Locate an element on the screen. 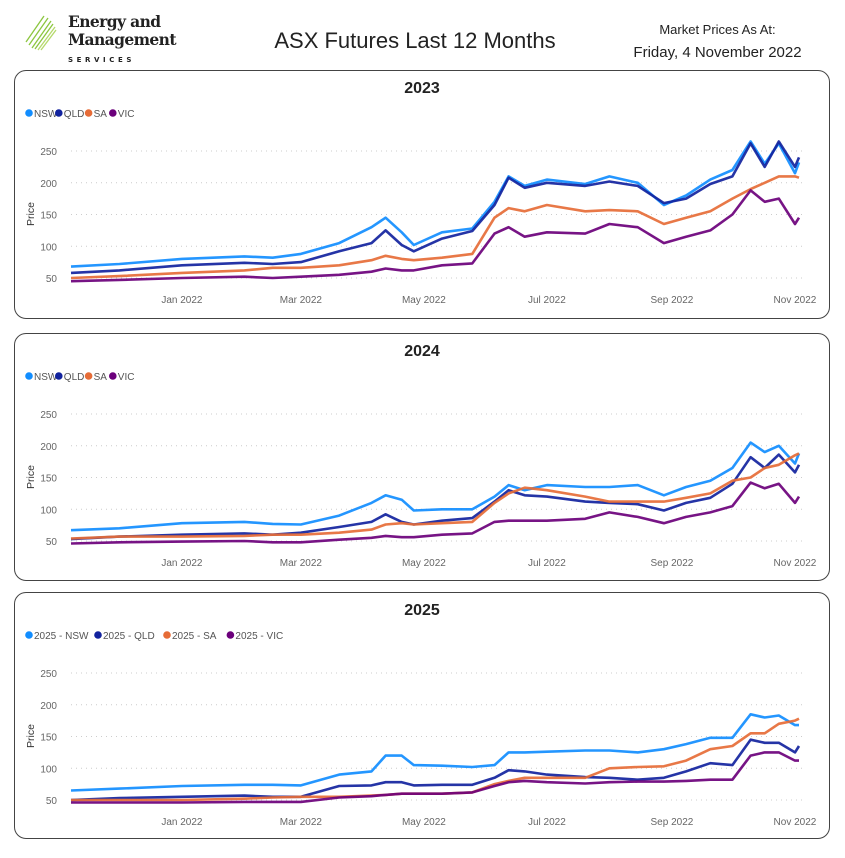  legend-label-qld: 2025 - QLD is located at coordinates (129, 636).